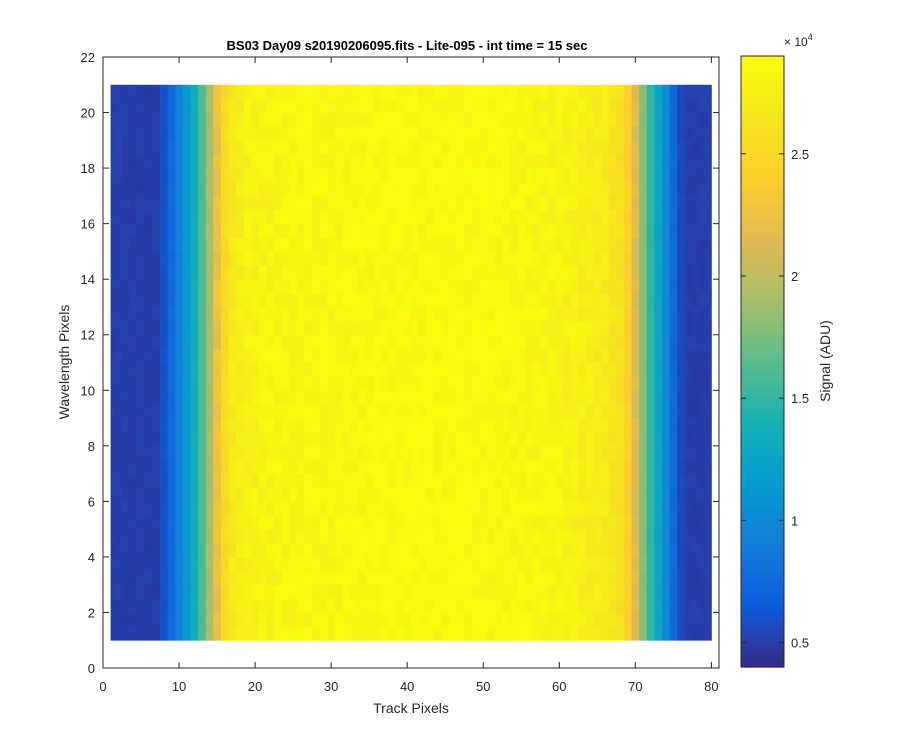  What do you see at coordinates (762, 237) in the screenshot?
I see `colorbar-swatch` at bounding box center [762, 237].